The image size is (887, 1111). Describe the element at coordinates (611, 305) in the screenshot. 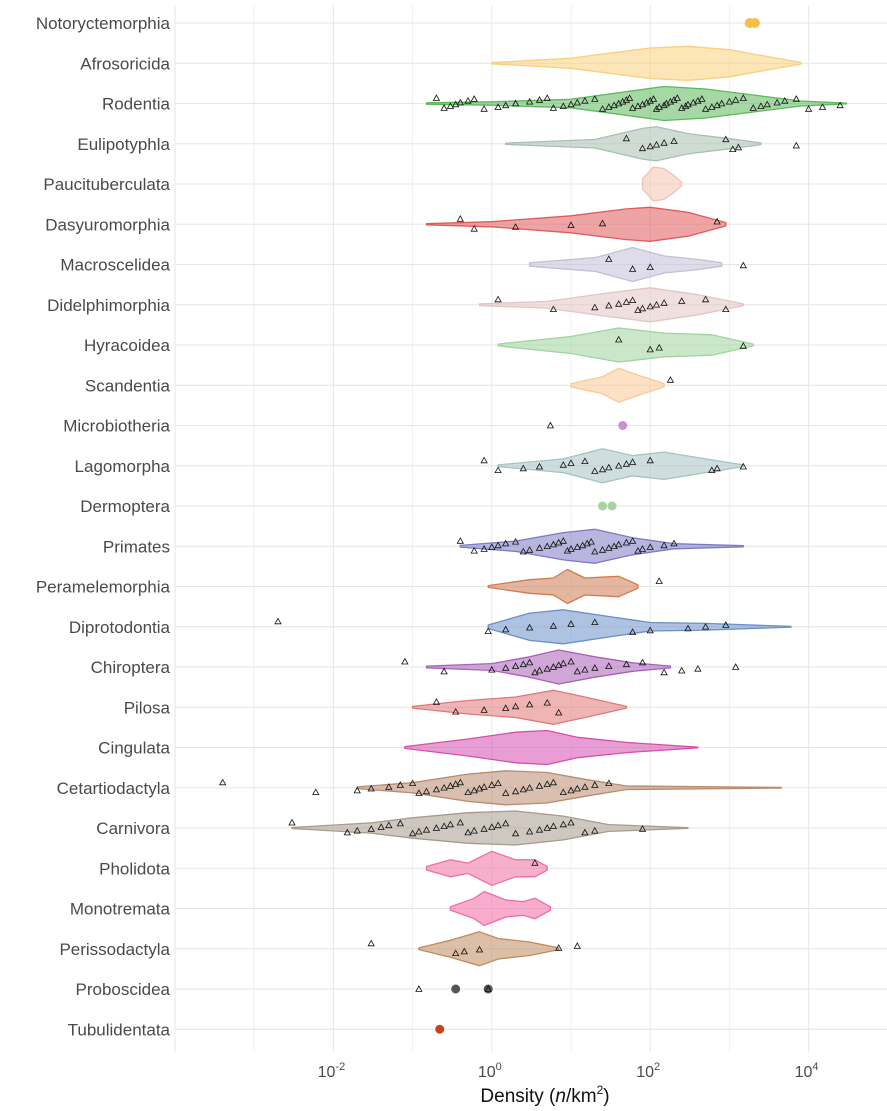

I see `violin-didelphimorphia` at that location.